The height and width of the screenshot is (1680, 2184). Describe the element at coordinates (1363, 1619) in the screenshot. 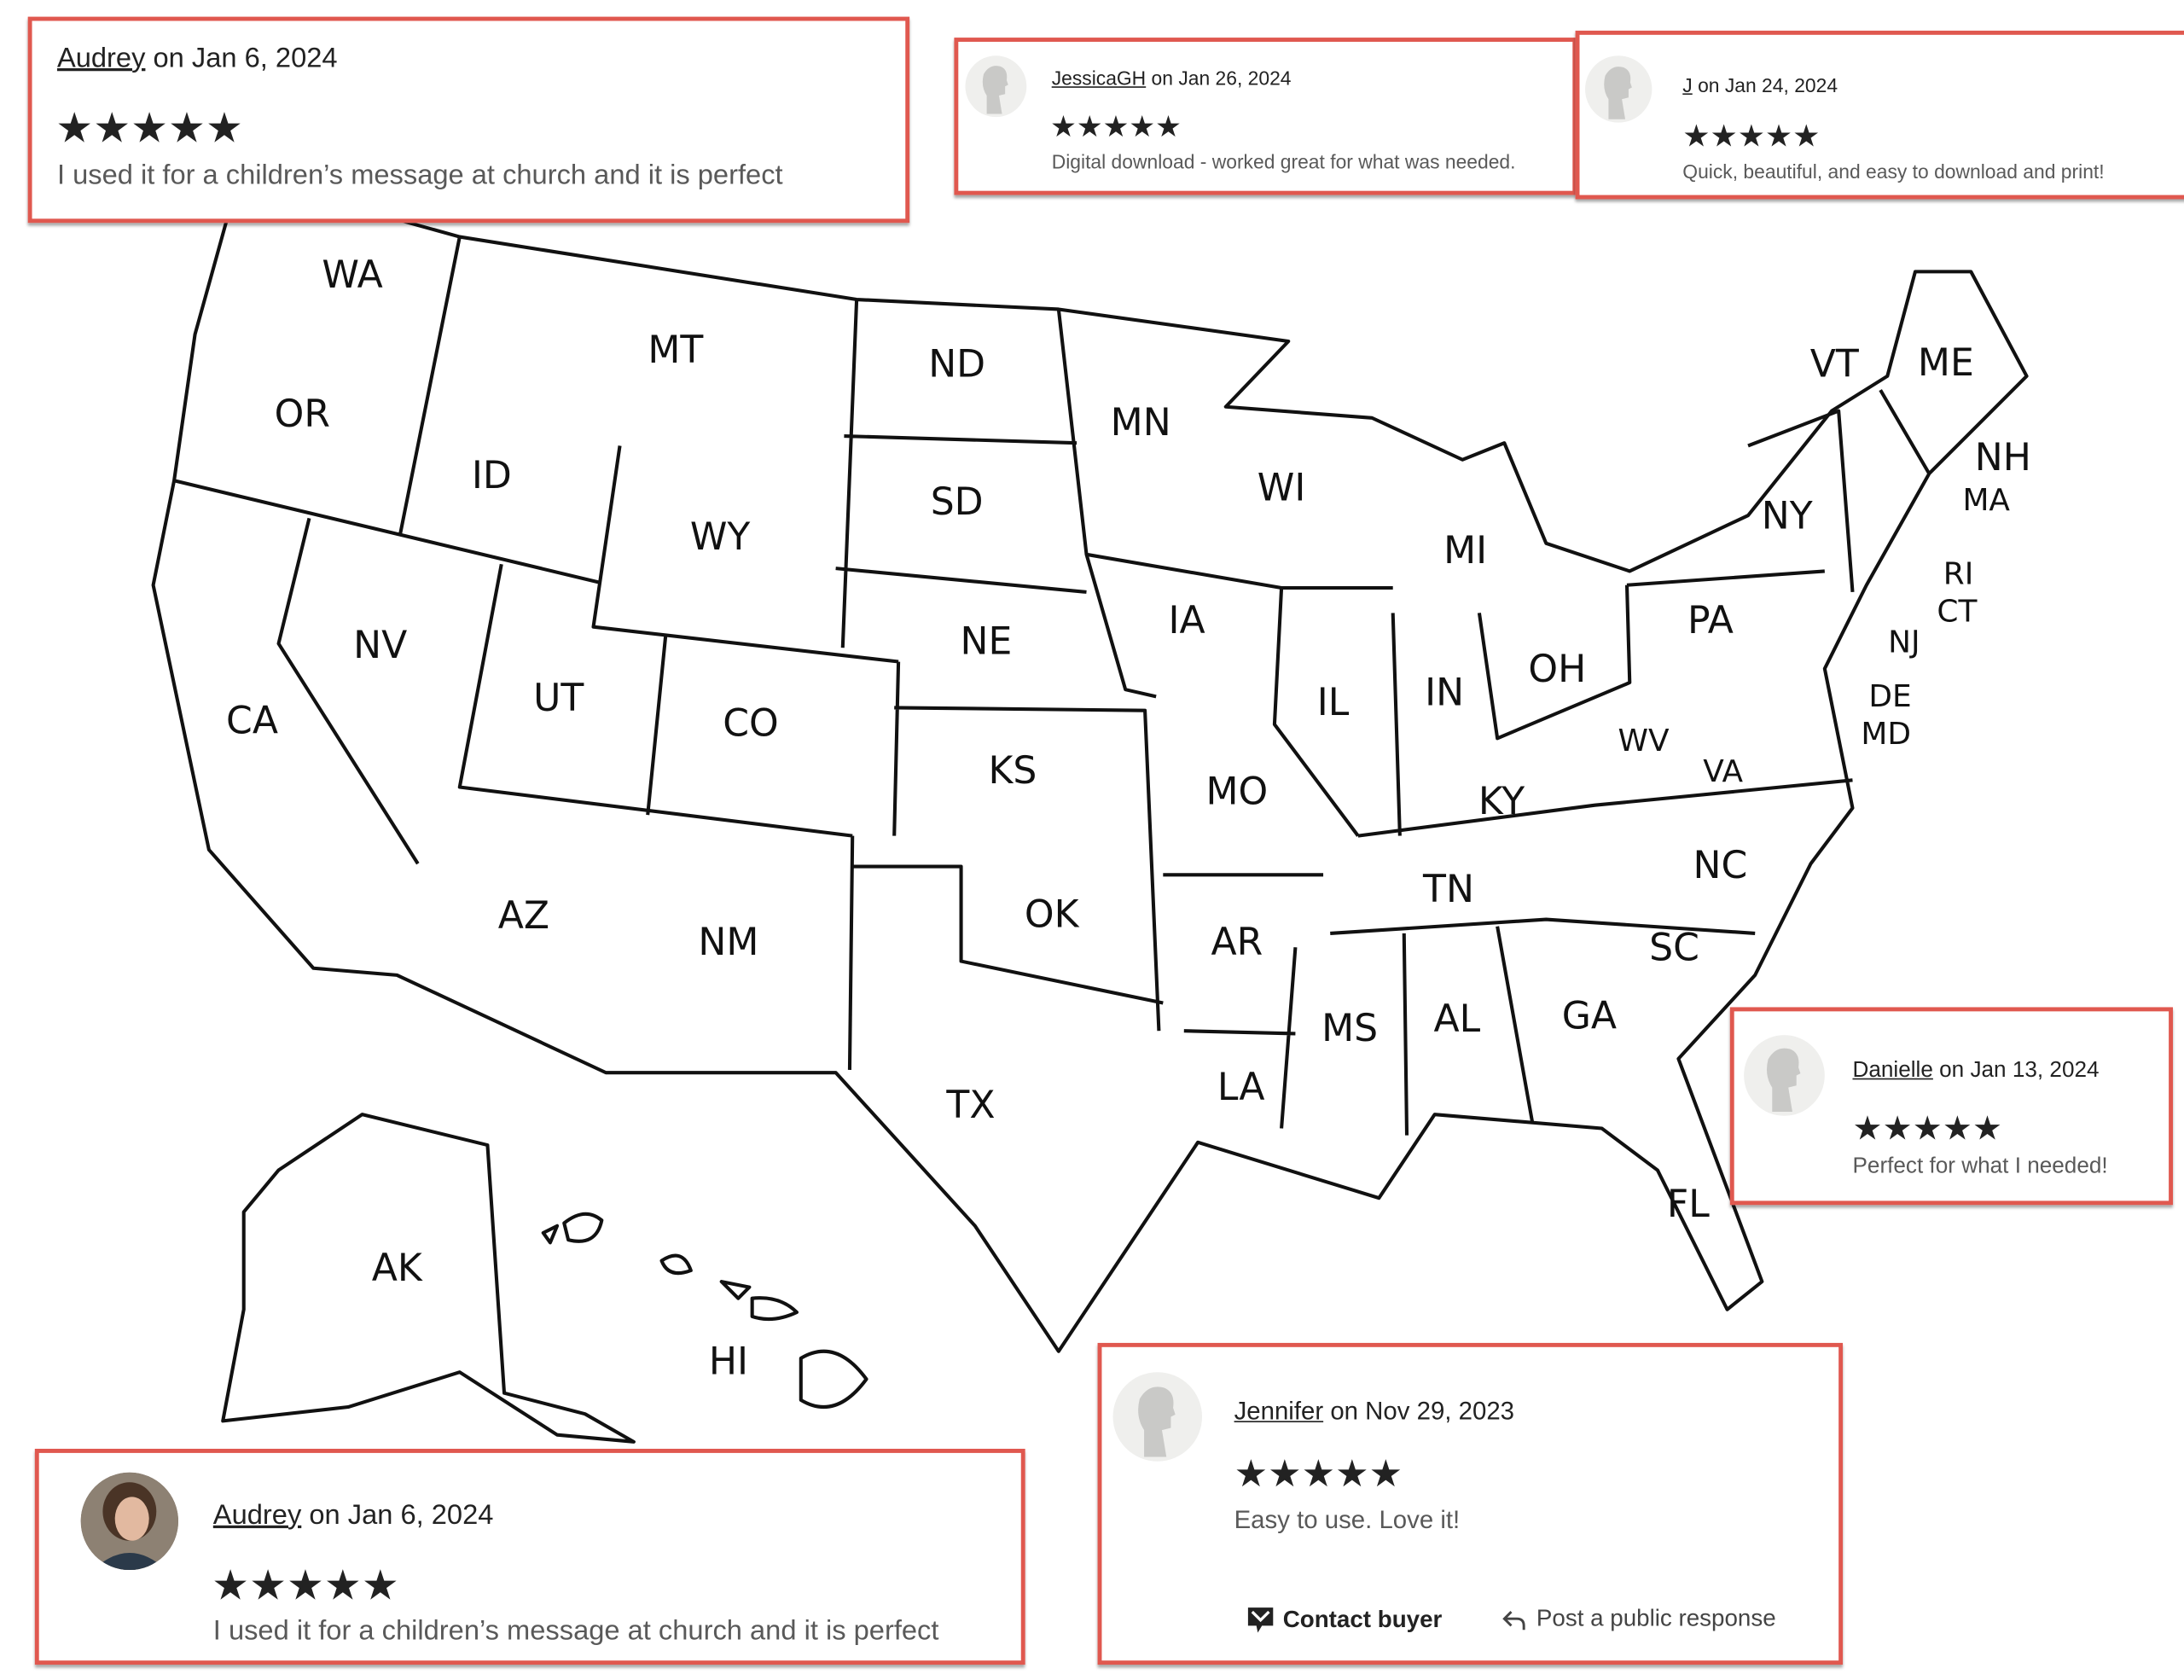

I see `contact-buyer-label: Contact buyer` at that location.